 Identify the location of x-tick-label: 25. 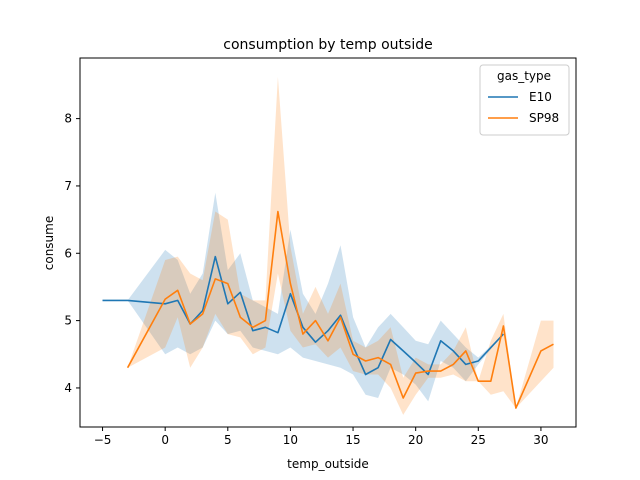
(478, 440).